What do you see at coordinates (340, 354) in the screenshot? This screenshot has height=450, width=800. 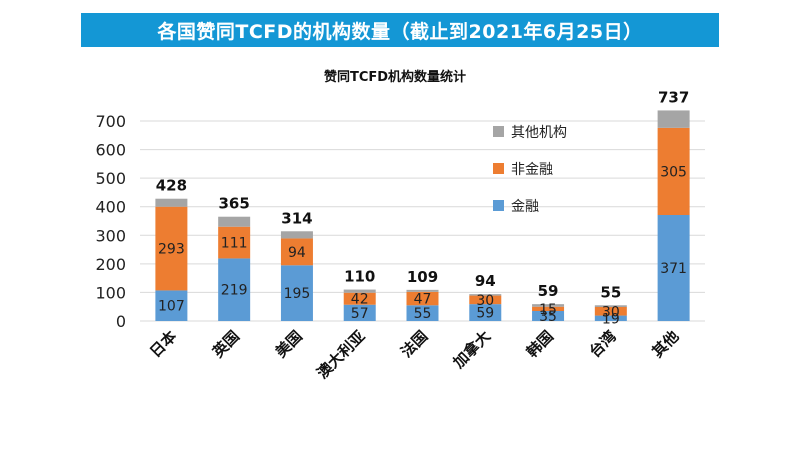 I see `x-tick-label: 澳大利亚` at bounding box center [340, 354].